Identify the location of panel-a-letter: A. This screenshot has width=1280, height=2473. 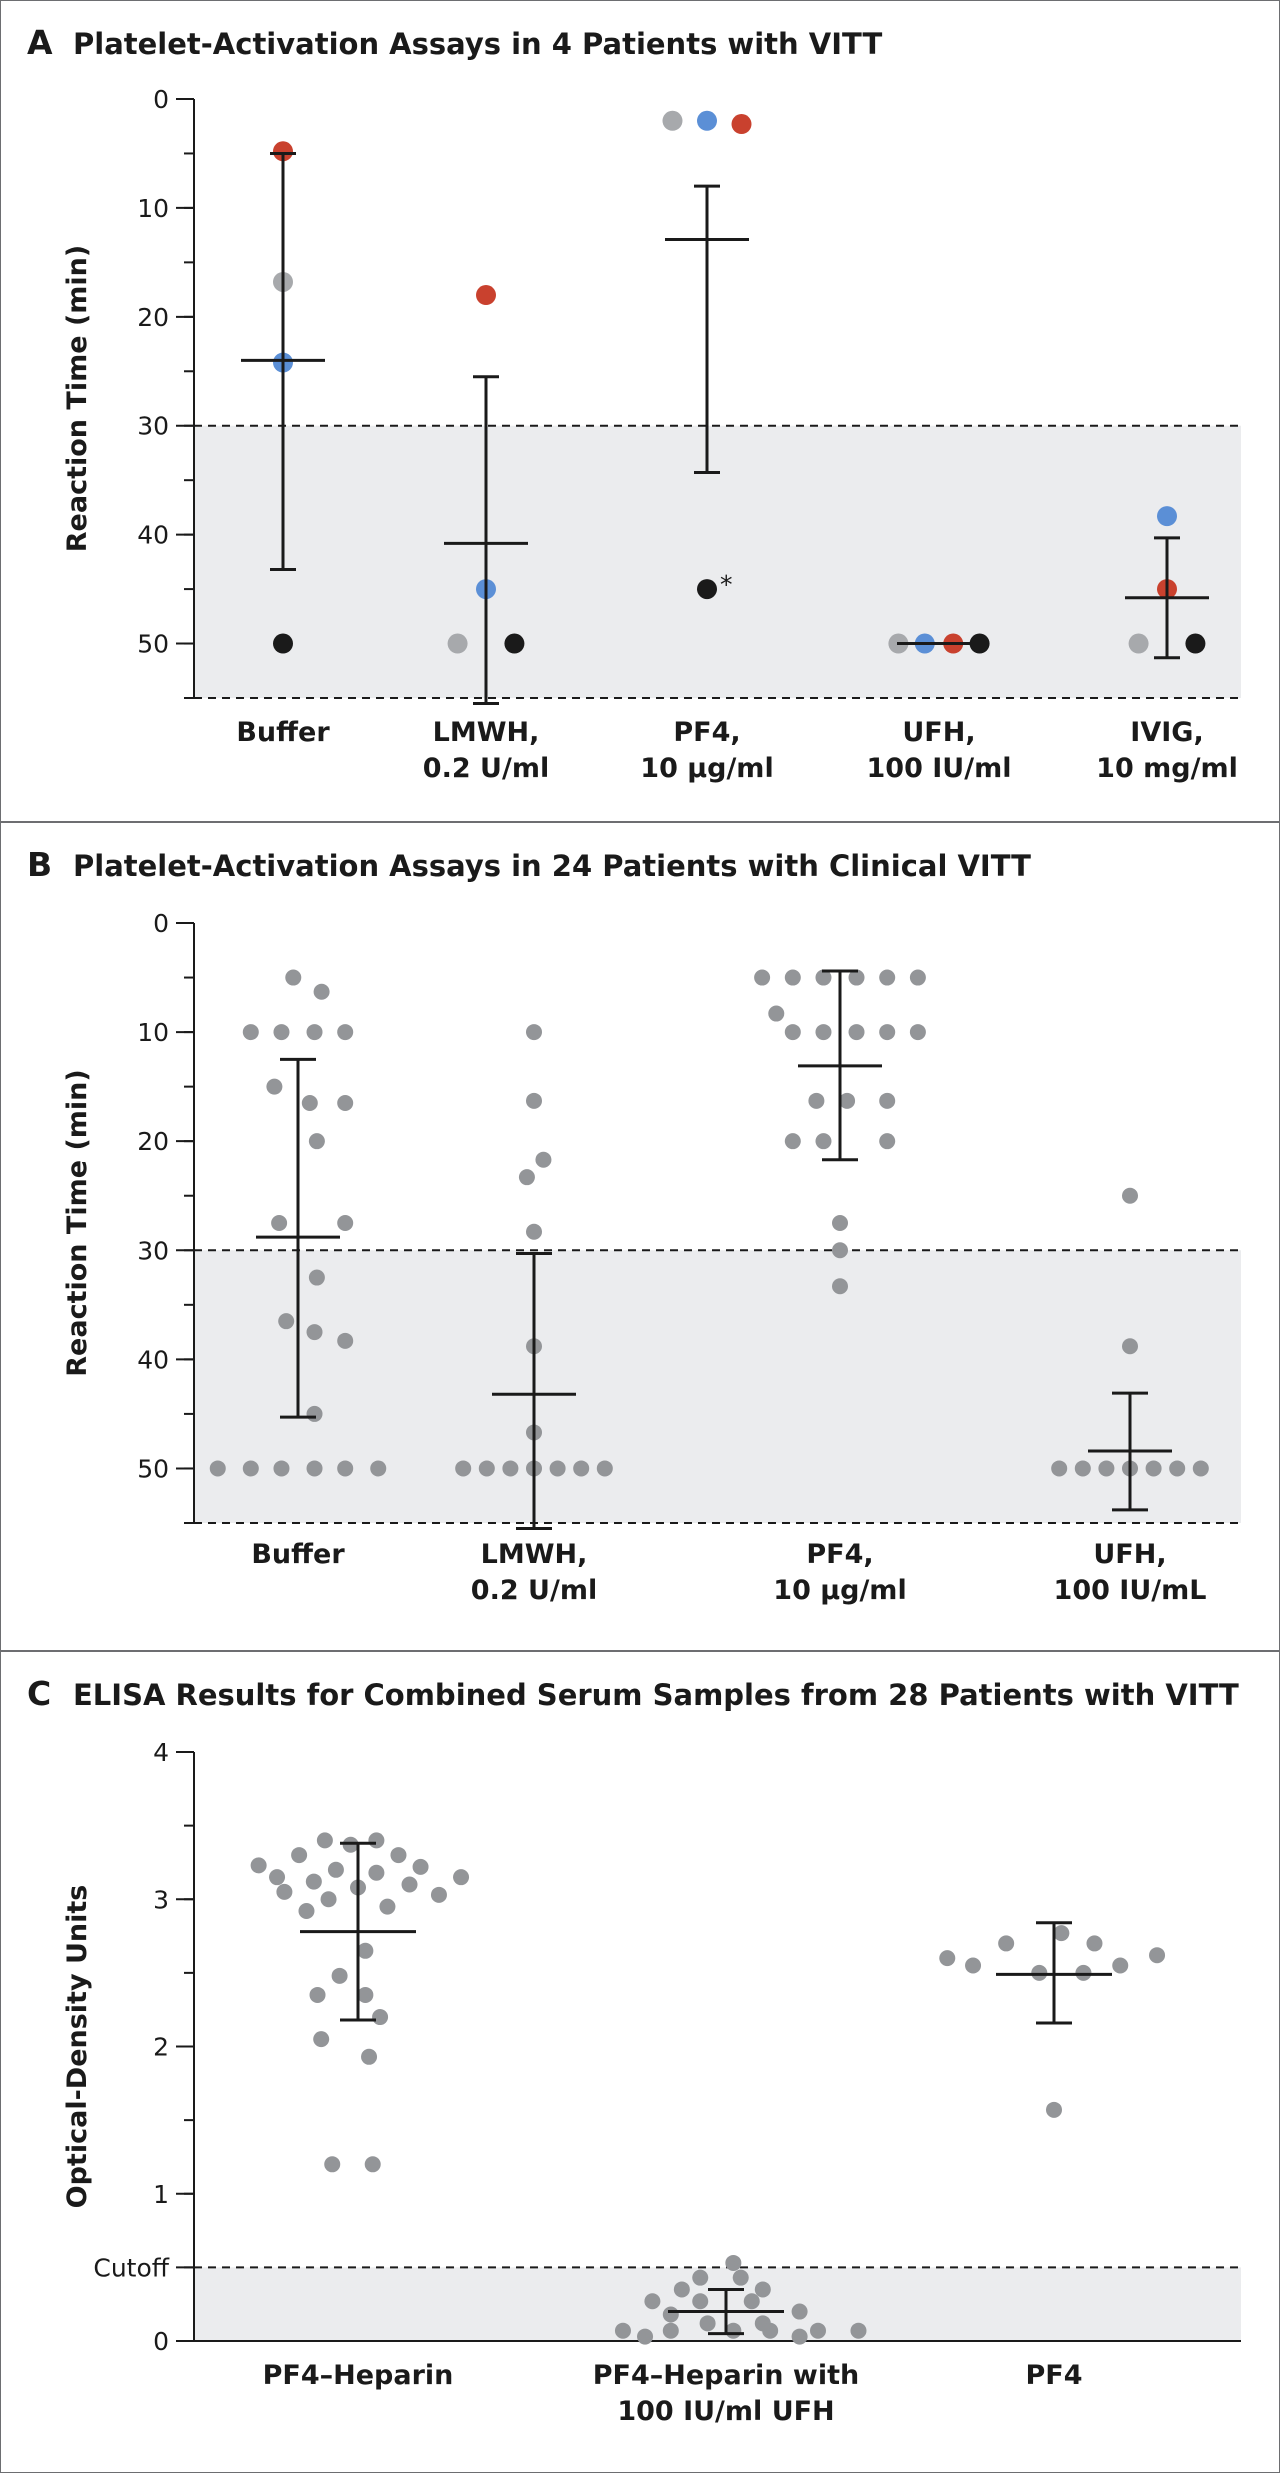
(40, 42).